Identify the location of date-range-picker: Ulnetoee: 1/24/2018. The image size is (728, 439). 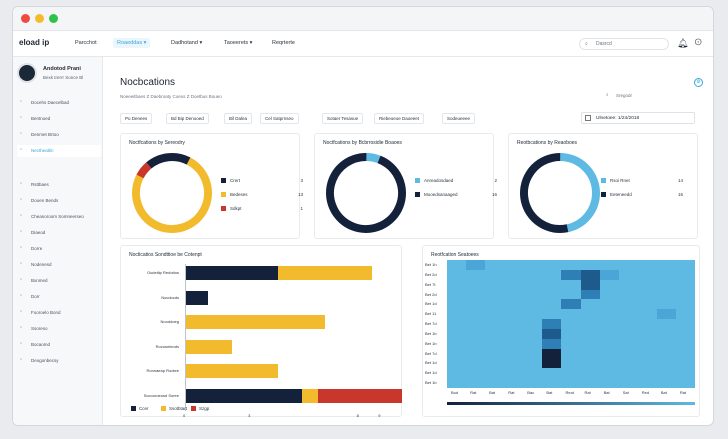
(638, 118).